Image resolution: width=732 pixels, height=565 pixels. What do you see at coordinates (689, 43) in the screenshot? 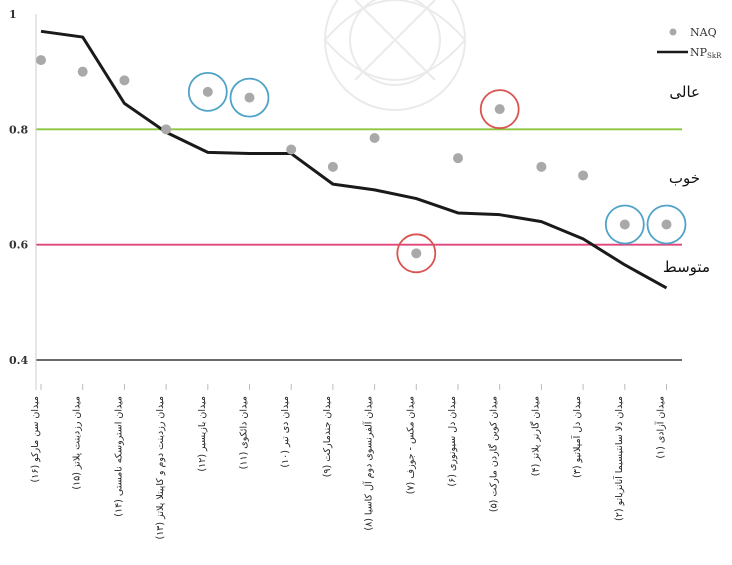
I see `legend: NAQ NPSkR` at bounding box center [689, 43].